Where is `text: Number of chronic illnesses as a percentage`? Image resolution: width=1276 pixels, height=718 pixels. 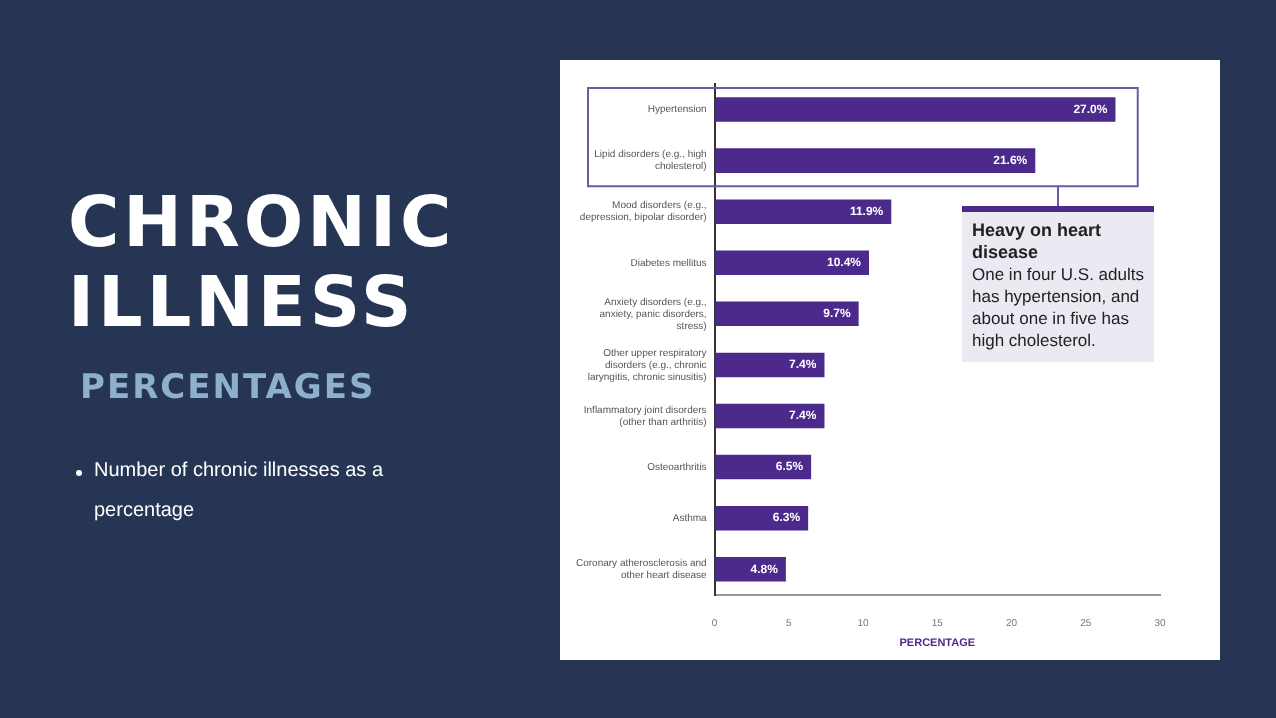
text: Number of chronic illnesses as a percentage is located at coordinates (240, 492).